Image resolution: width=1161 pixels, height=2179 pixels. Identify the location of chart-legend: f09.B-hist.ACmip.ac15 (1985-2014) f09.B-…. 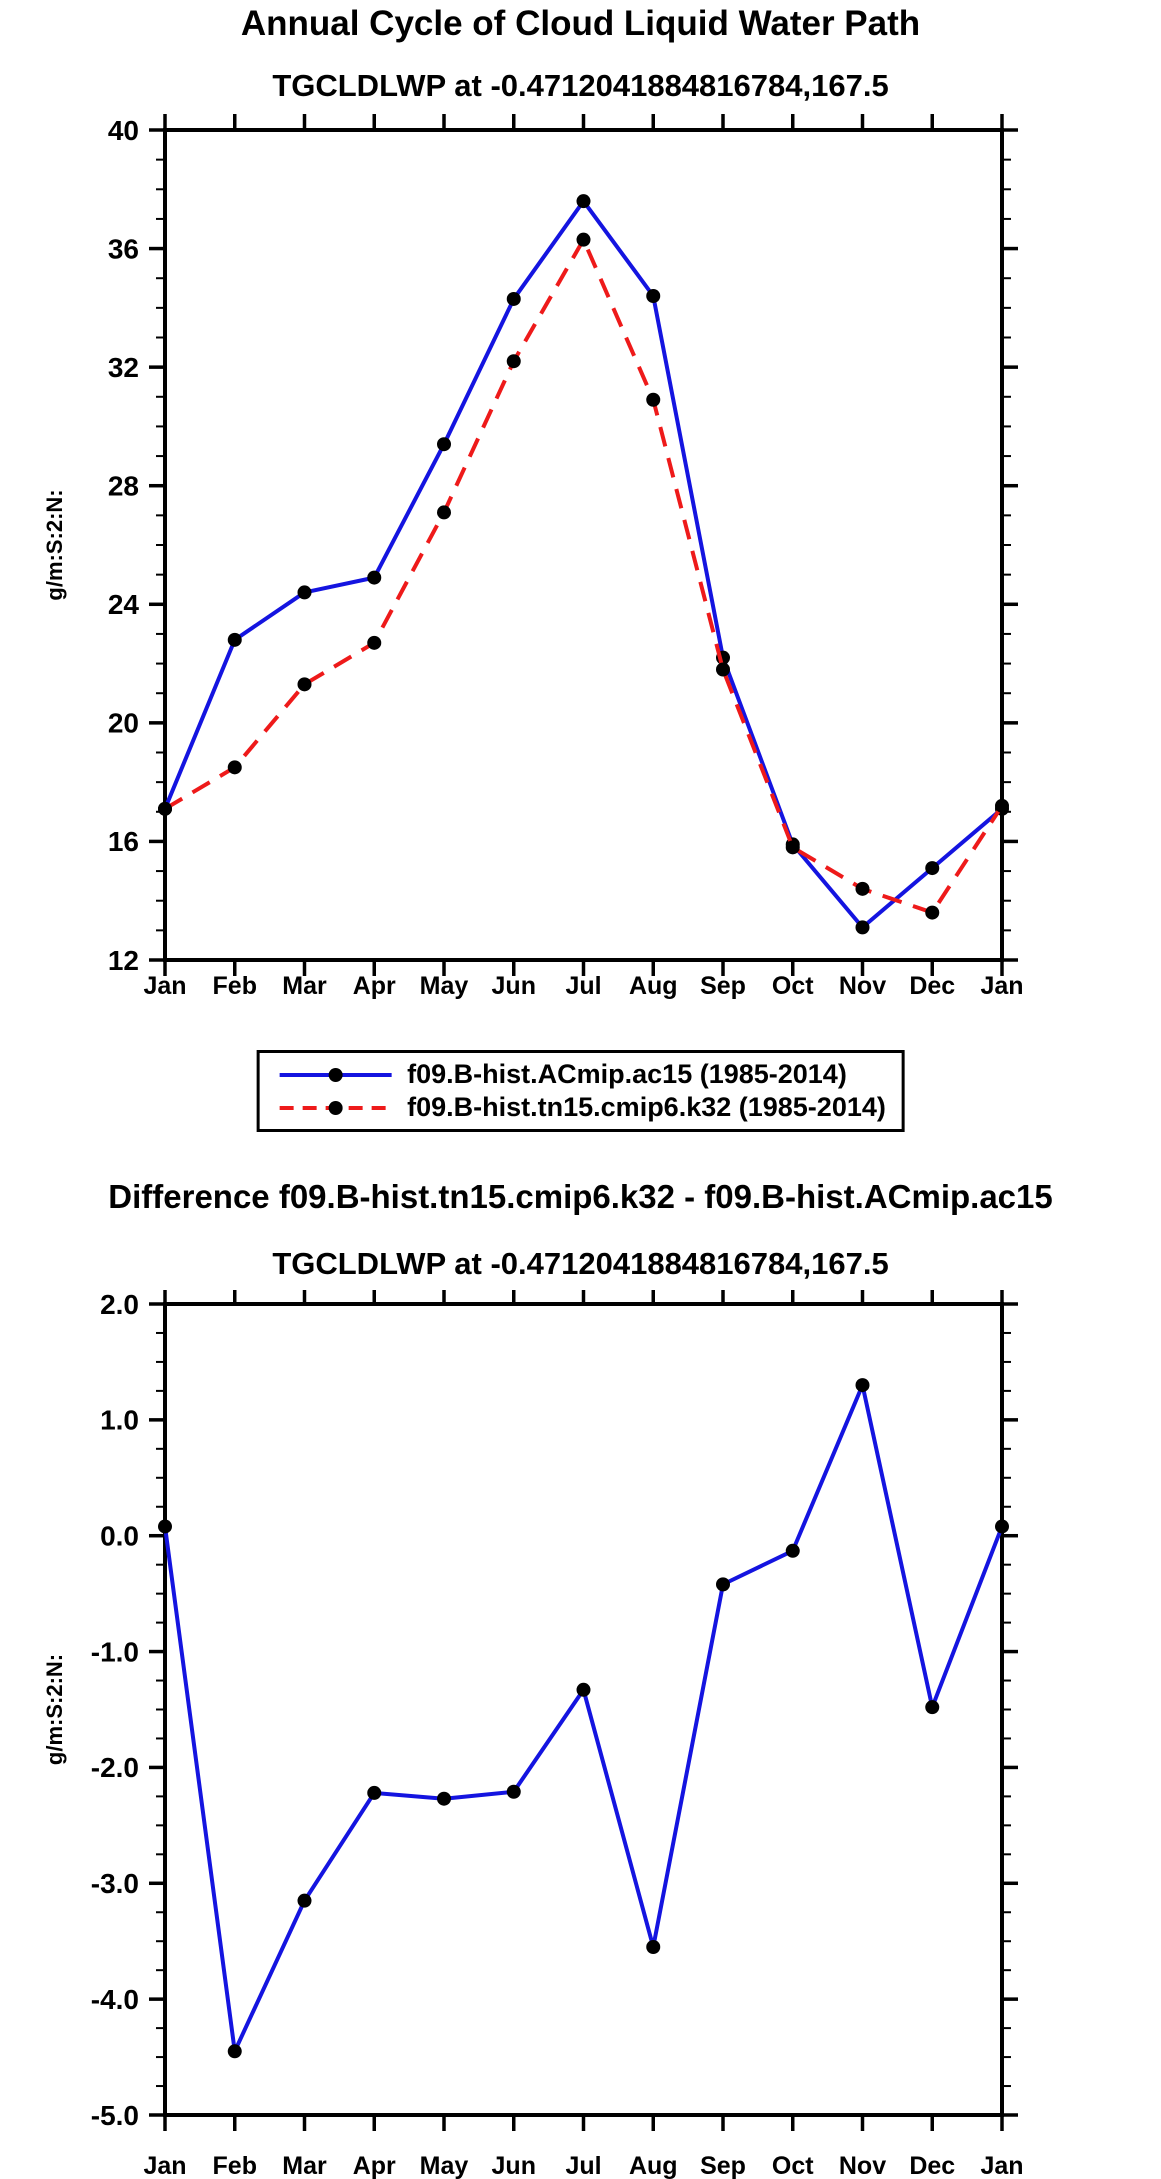
(580, 1091).